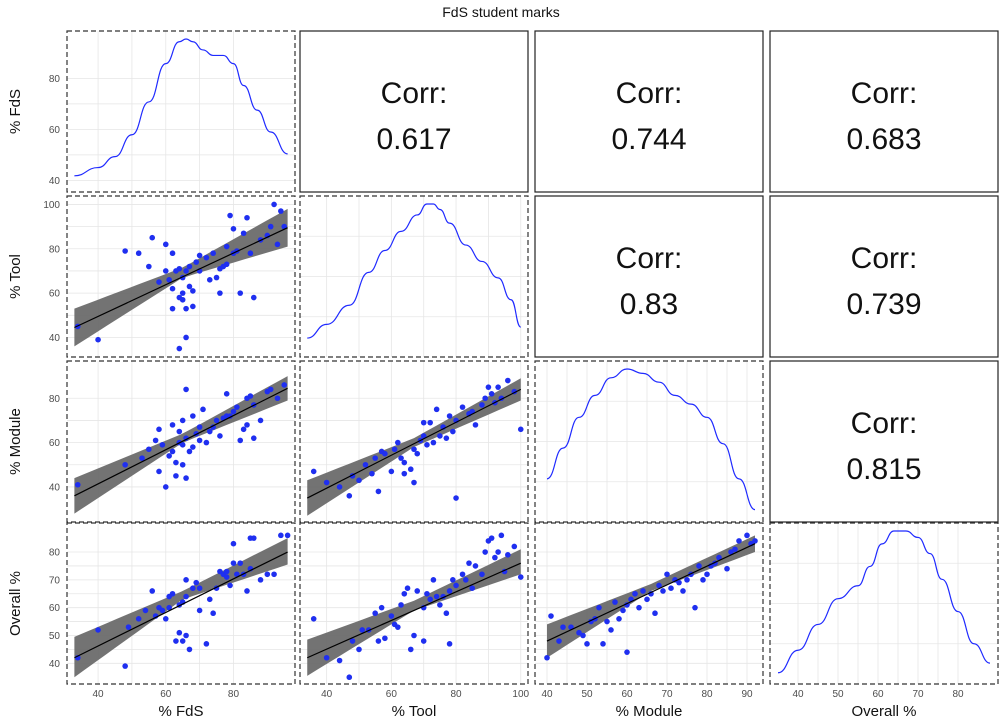 The width and height of the screenshot is (1003, 722). Describe the element at coordinates (181, 111) in the screenshot. I see `panel-frame` at that location.